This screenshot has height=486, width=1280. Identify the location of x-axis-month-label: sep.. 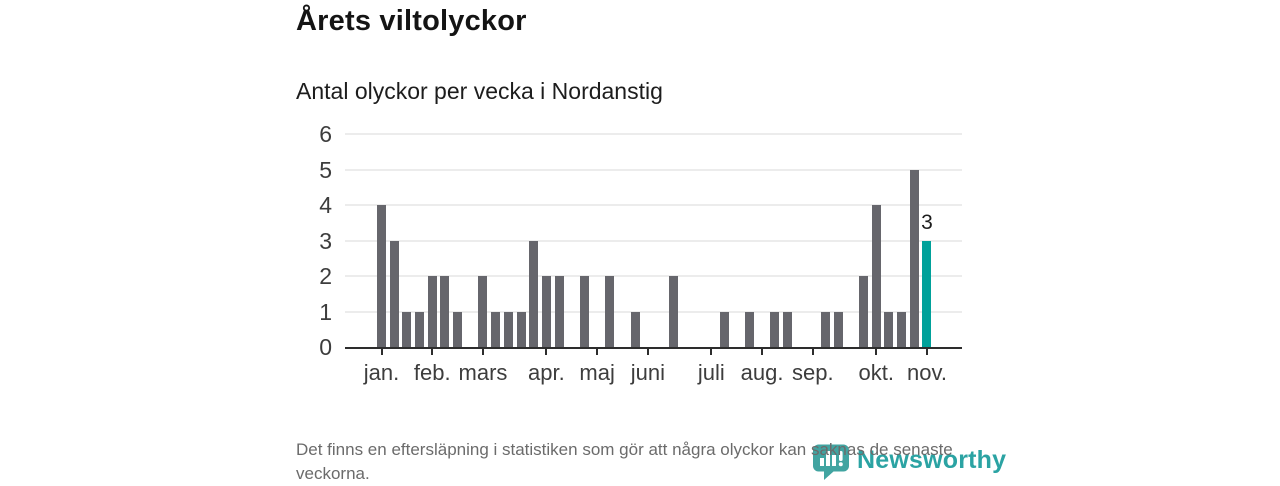
(813, 372).